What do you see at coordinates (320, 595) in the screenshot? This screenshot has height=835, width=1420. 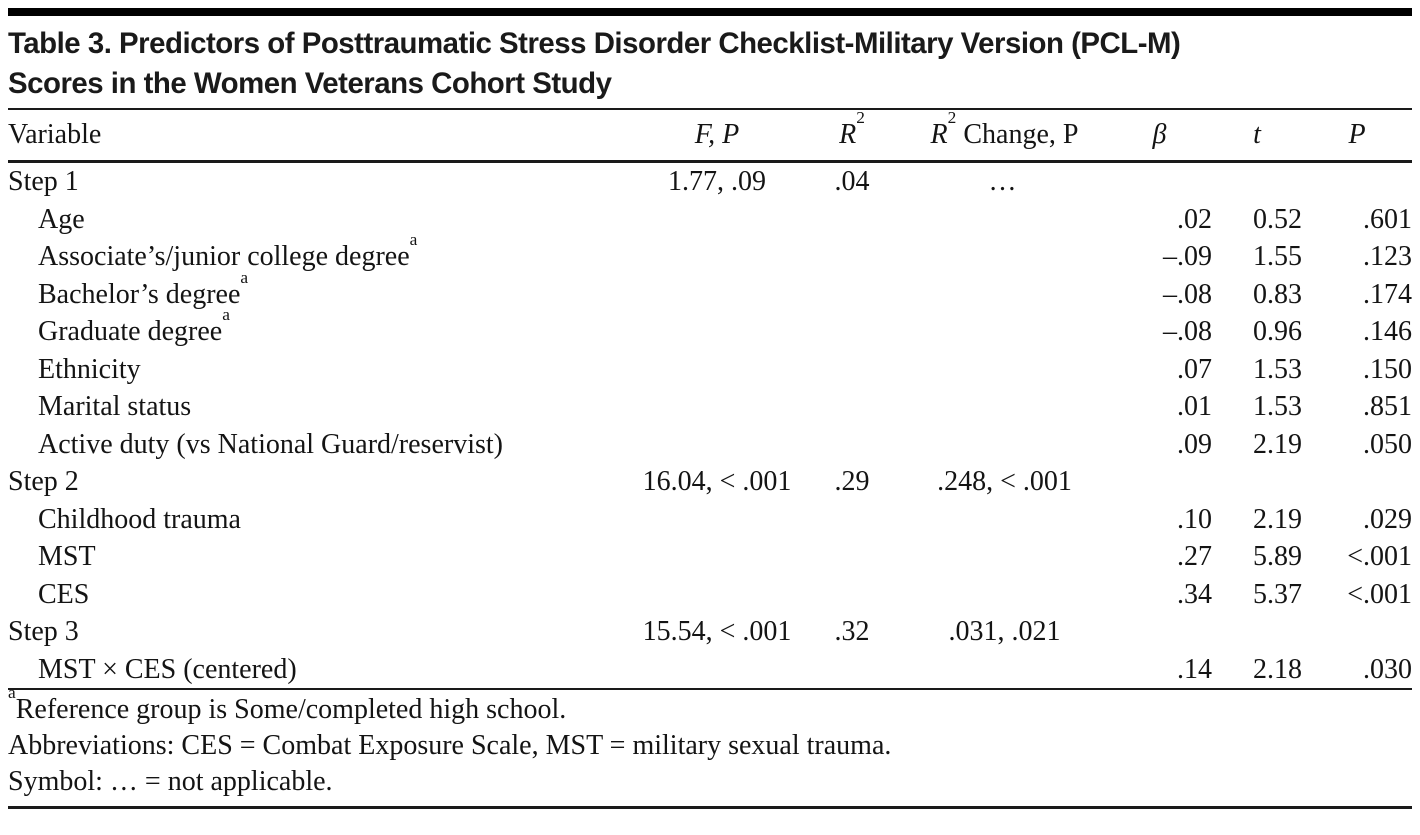 I see `cell-variable: CES` at bounding box center [320, 595].